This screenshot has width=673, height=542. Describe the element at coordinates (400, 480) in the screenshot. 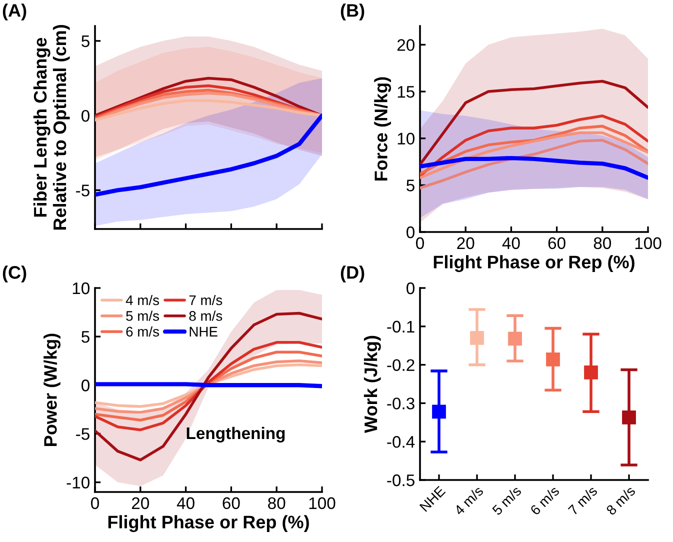

I see `y-tick-label: -0.5` at that location.